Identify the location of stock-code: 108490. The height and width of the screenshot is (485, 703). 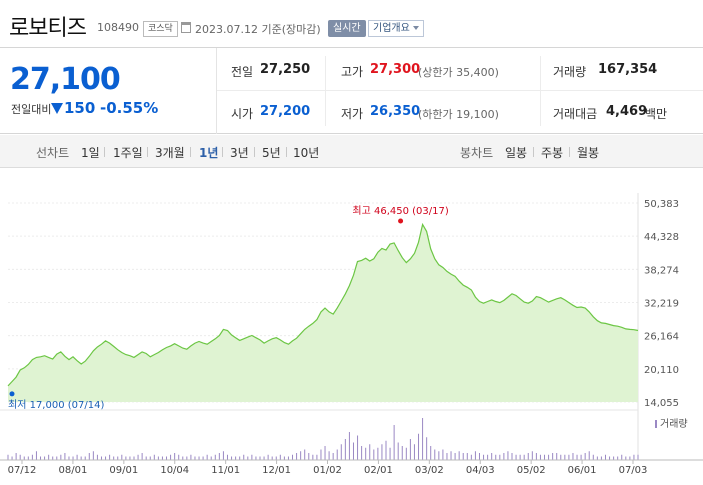
(118, 27).